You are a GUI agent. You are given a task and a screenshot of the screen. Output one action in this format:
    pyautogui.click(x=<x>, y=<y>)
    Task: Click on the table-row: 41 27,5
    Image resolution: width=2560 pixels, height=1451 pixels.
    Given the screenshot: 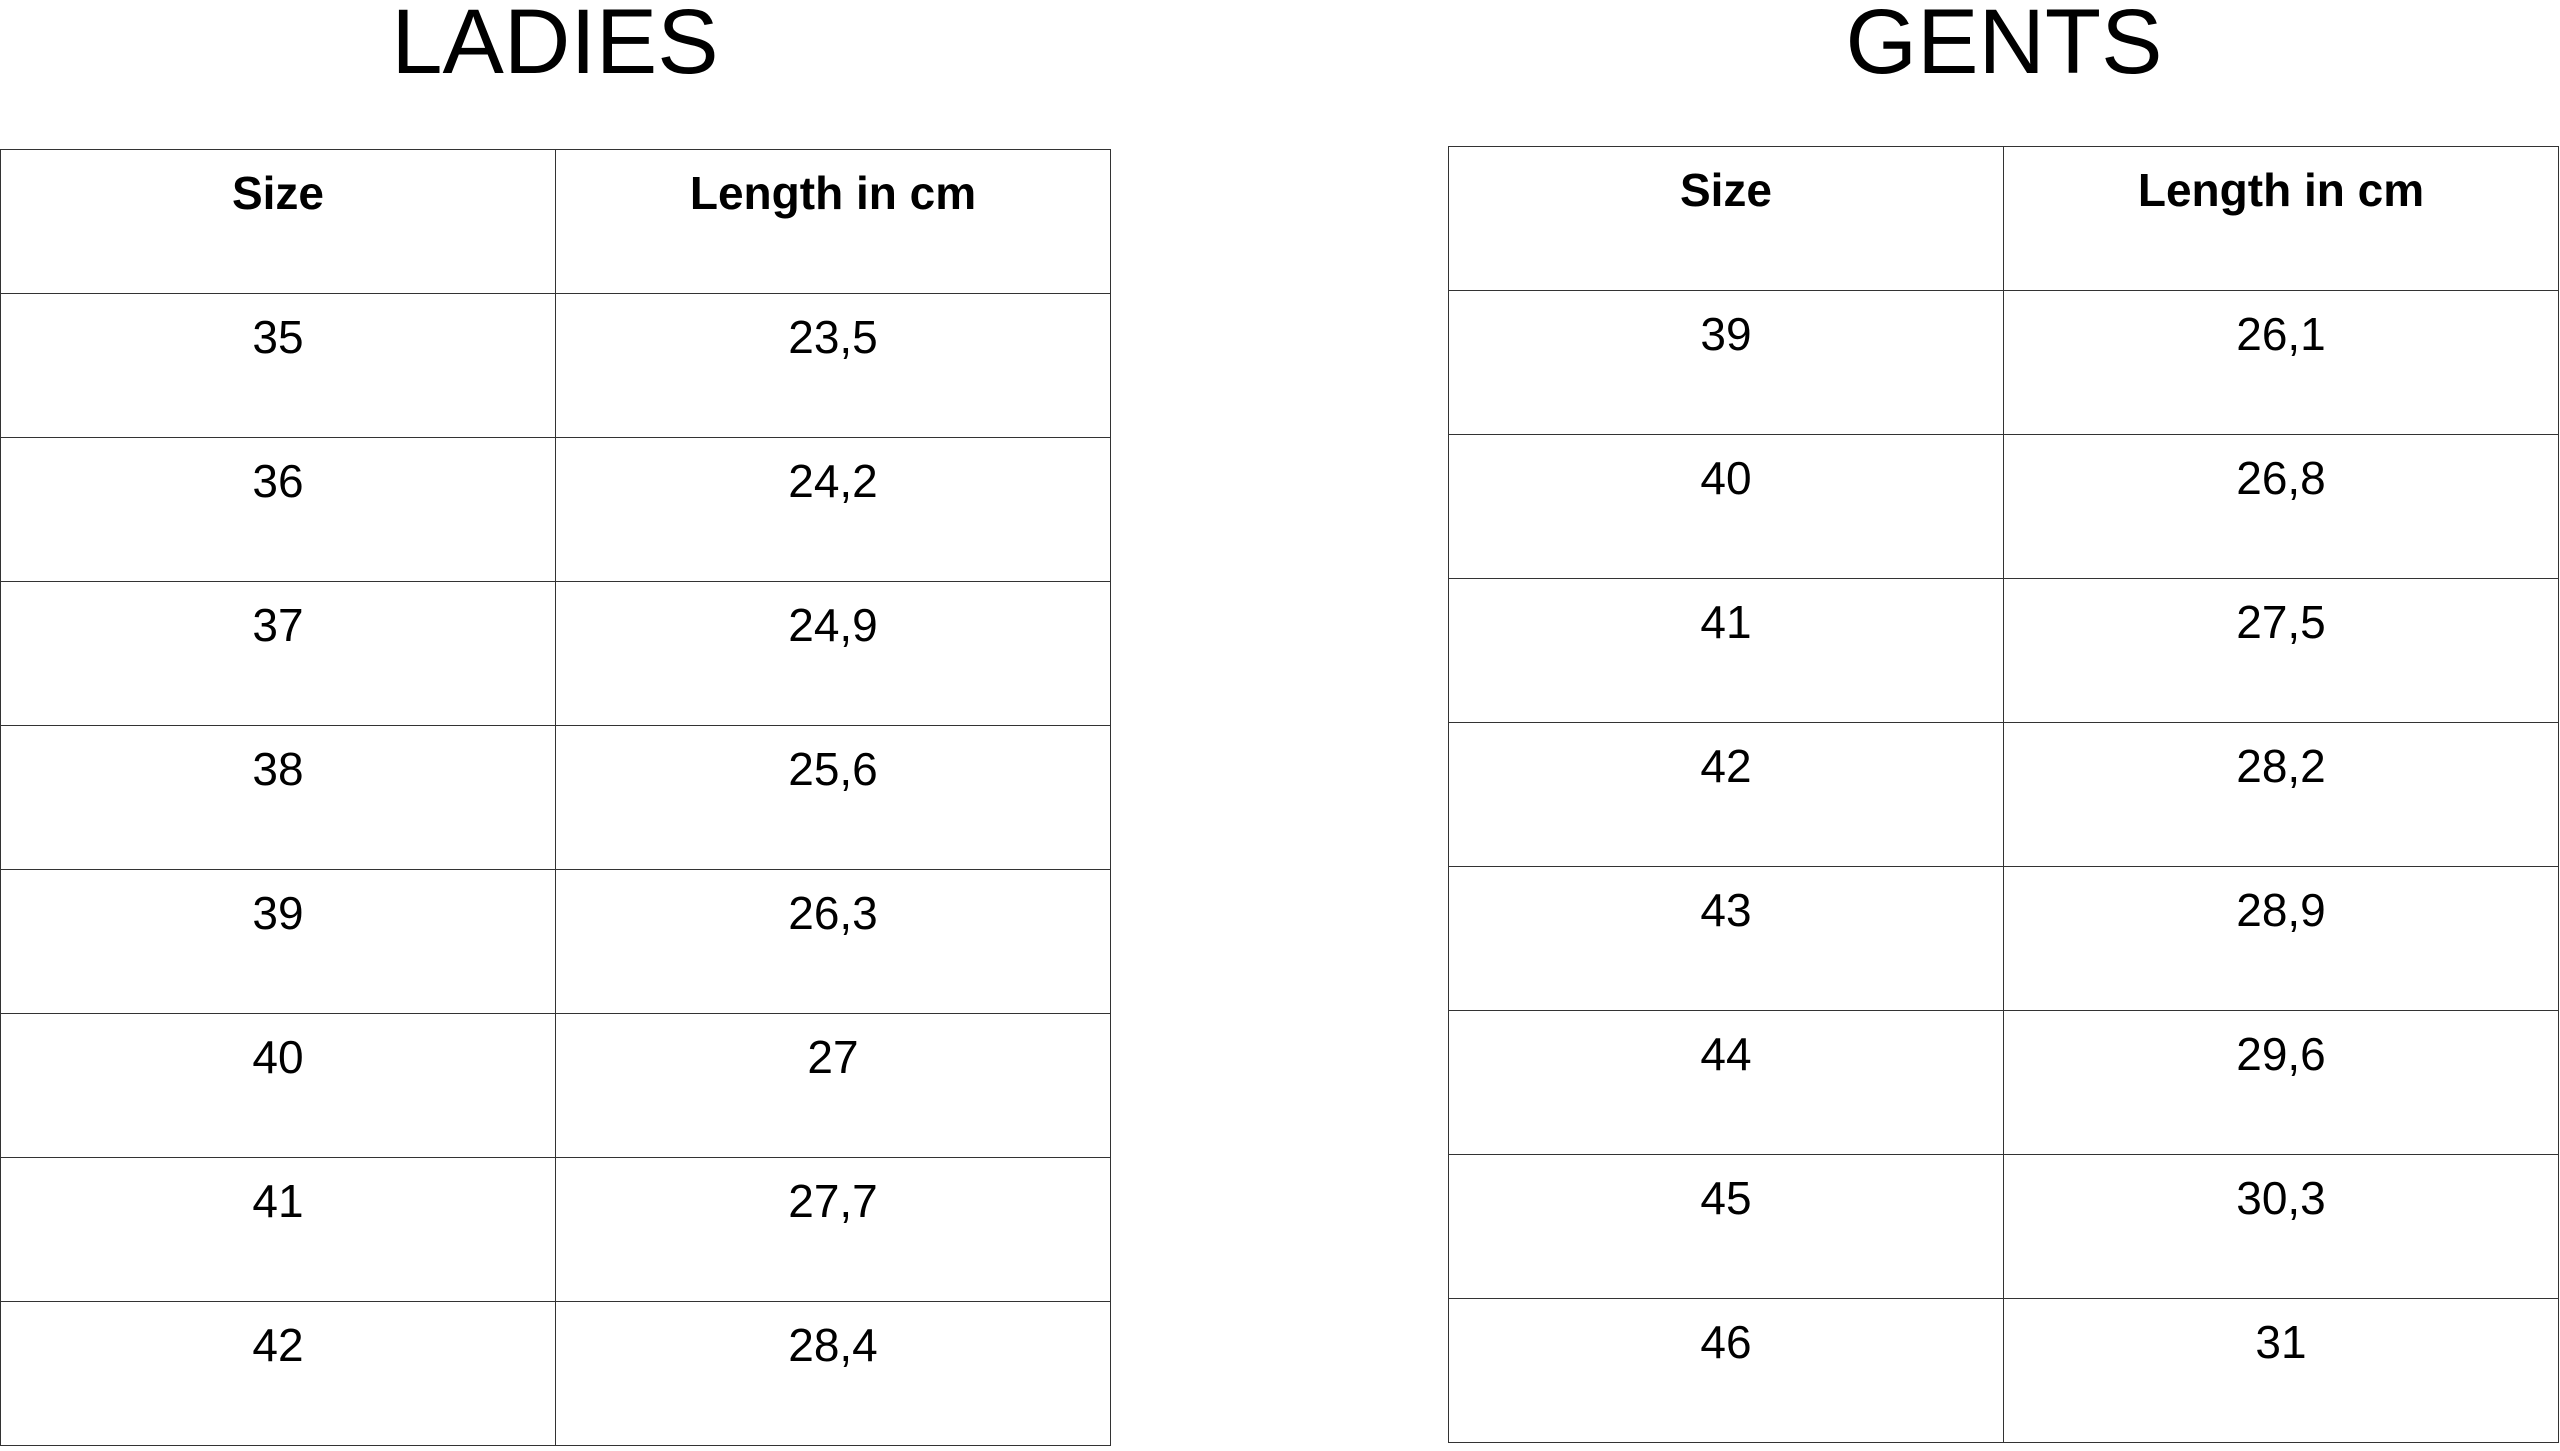 What is the action you would take?
    pyautogui.click(x=2003, y=650)
    